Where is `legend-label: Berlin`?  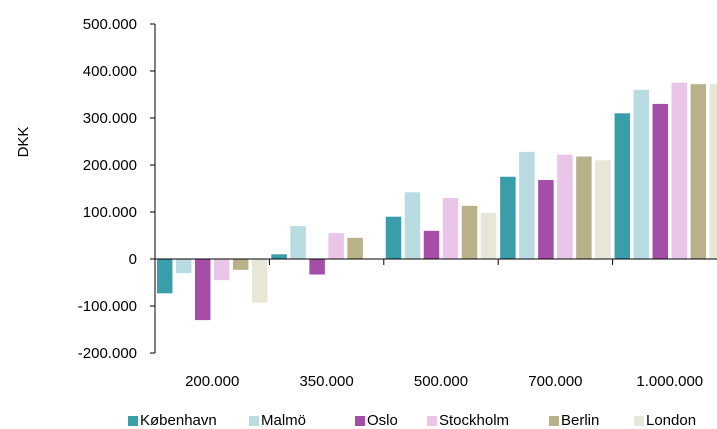
legend-label: Berlin is located at coordinates (580, 420).